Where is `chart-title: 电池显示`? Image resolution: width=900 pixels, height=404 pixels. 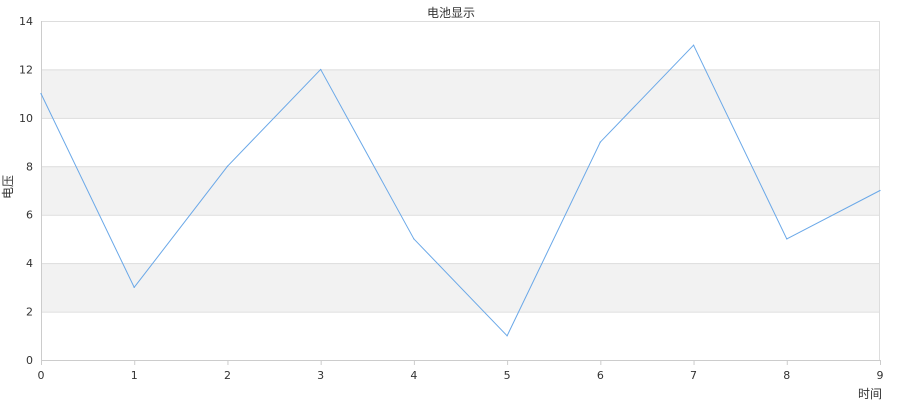
chart-title: 电池显示 is located at coordinates (451, 13).